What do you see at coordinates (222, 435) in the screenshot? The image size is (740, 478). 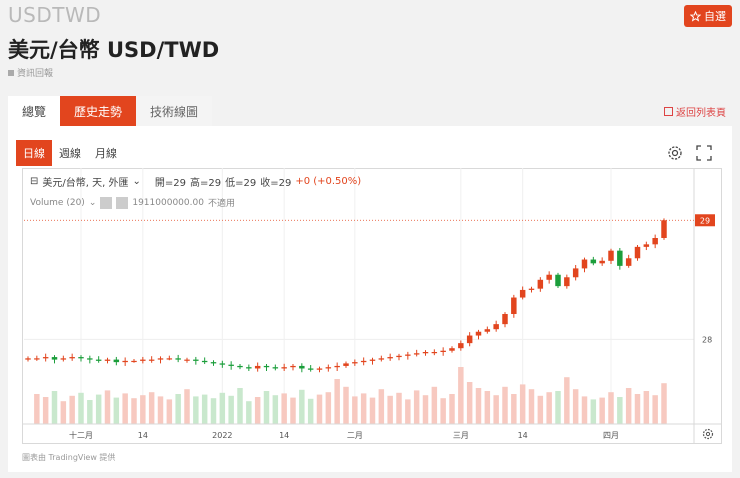 I see `x-tick-label: 2022` at bounding box center [222, 435].